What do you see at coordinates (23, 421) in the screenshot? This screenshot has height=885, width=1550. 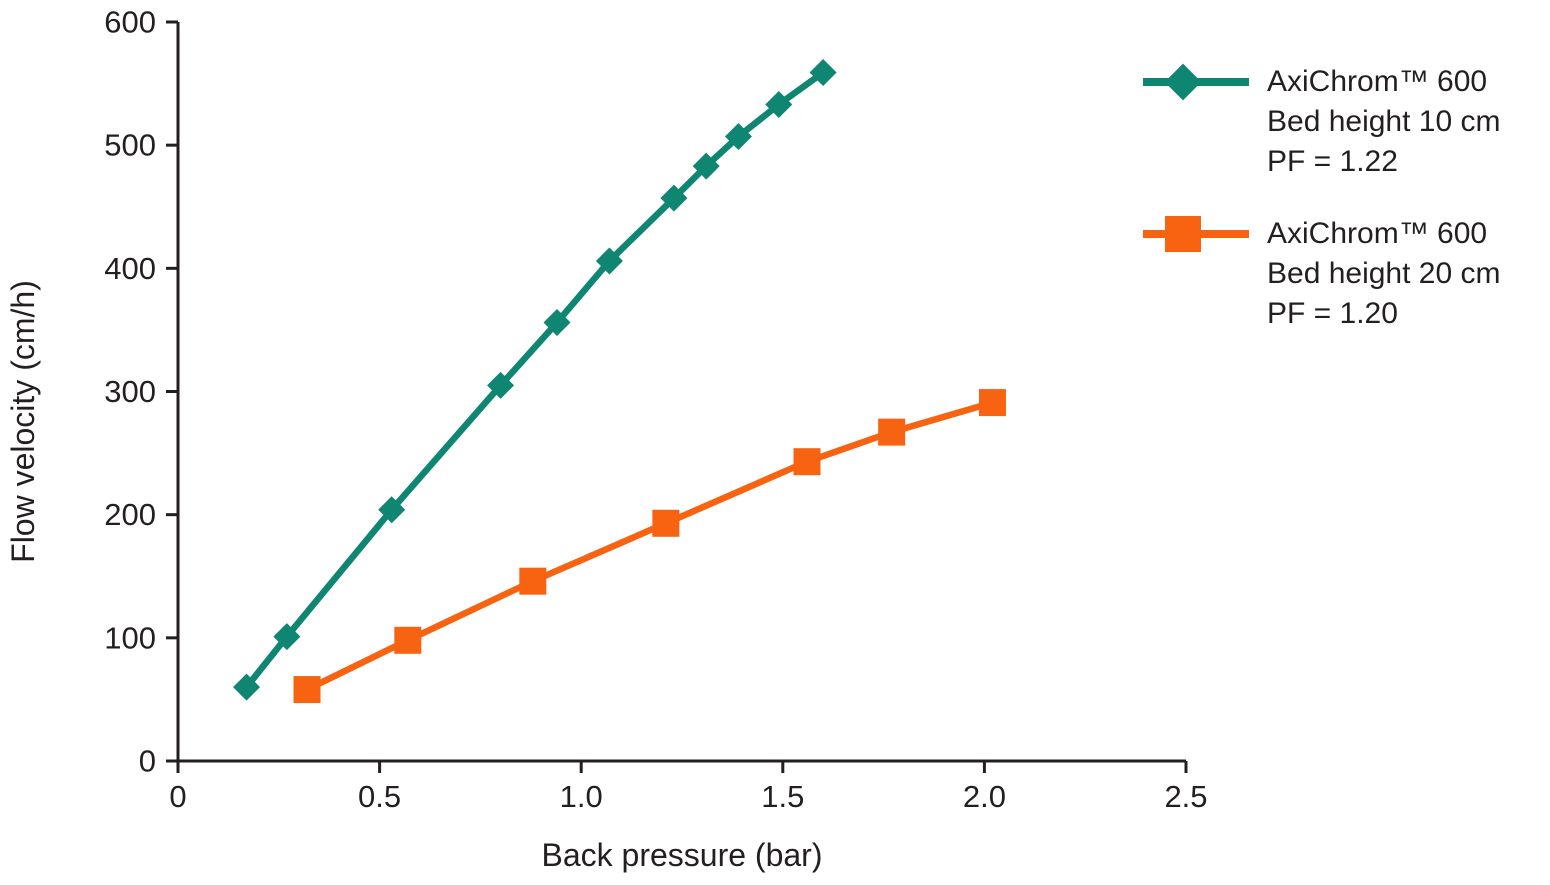 I see `y-axis-title: Flow velocity (cm/h)` at bounding box center [23, 421].